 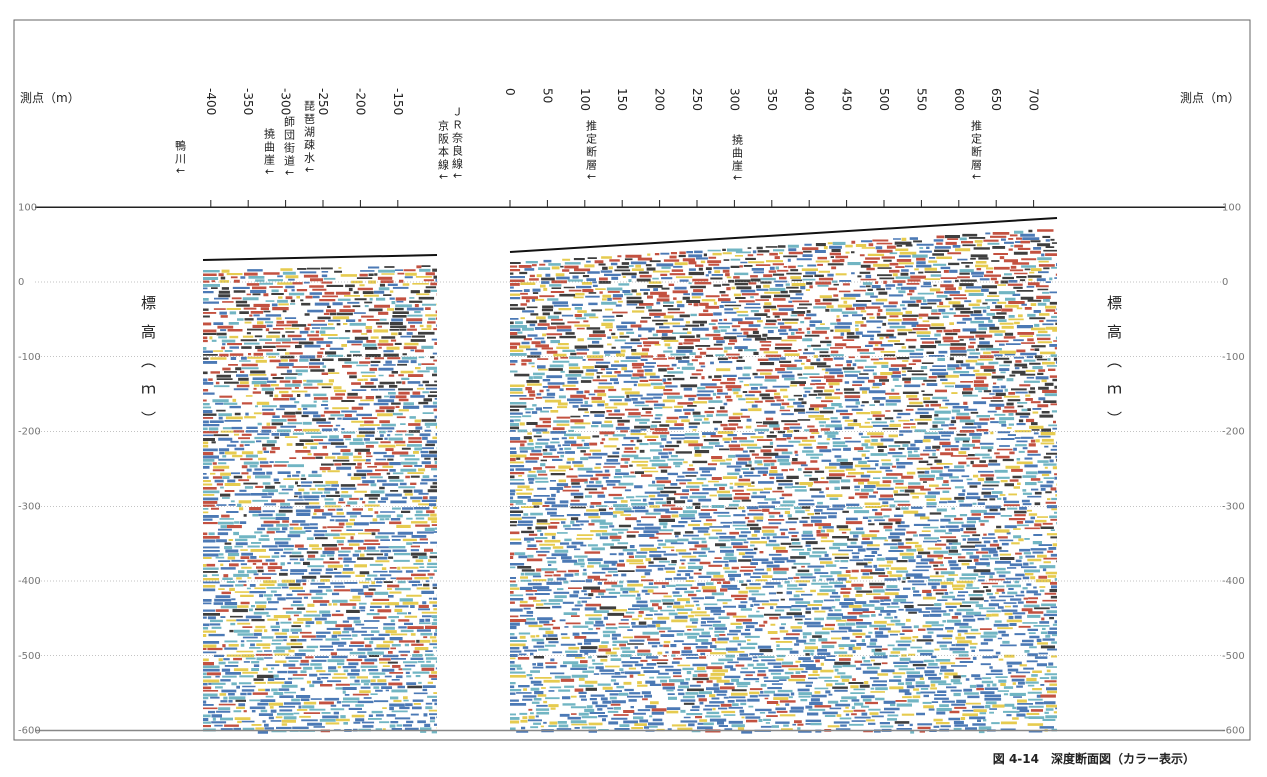 What do you see at coordinates (921, 99) in the screenshot?
I see `x-tick-label: 550` at bounding box center [921, 99].